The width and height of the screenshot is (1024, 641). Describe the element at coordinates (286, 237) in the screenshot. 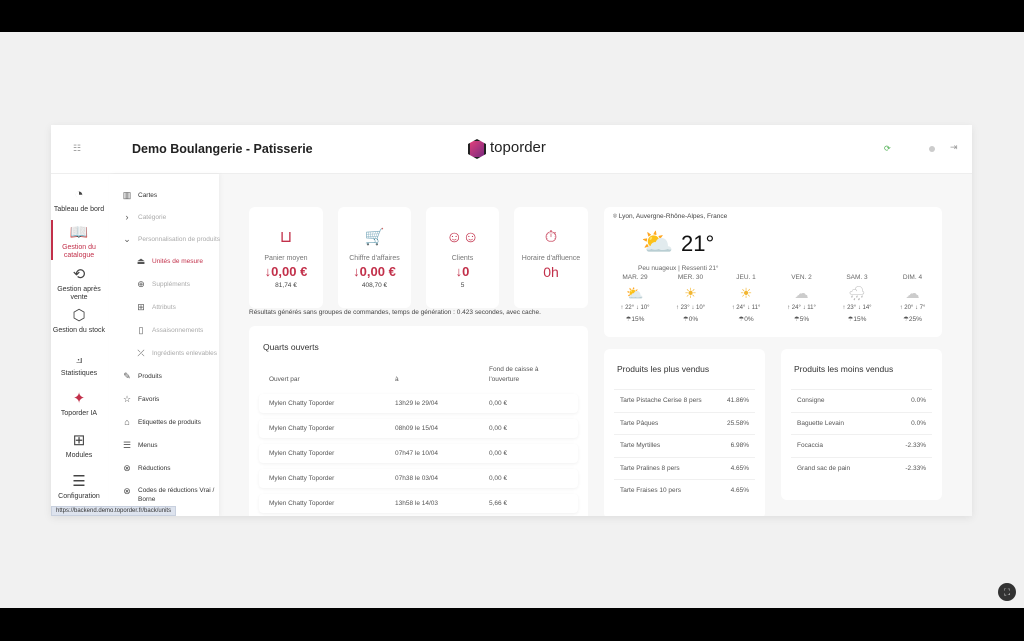

I see `basket-icon: ⊔` at that location.